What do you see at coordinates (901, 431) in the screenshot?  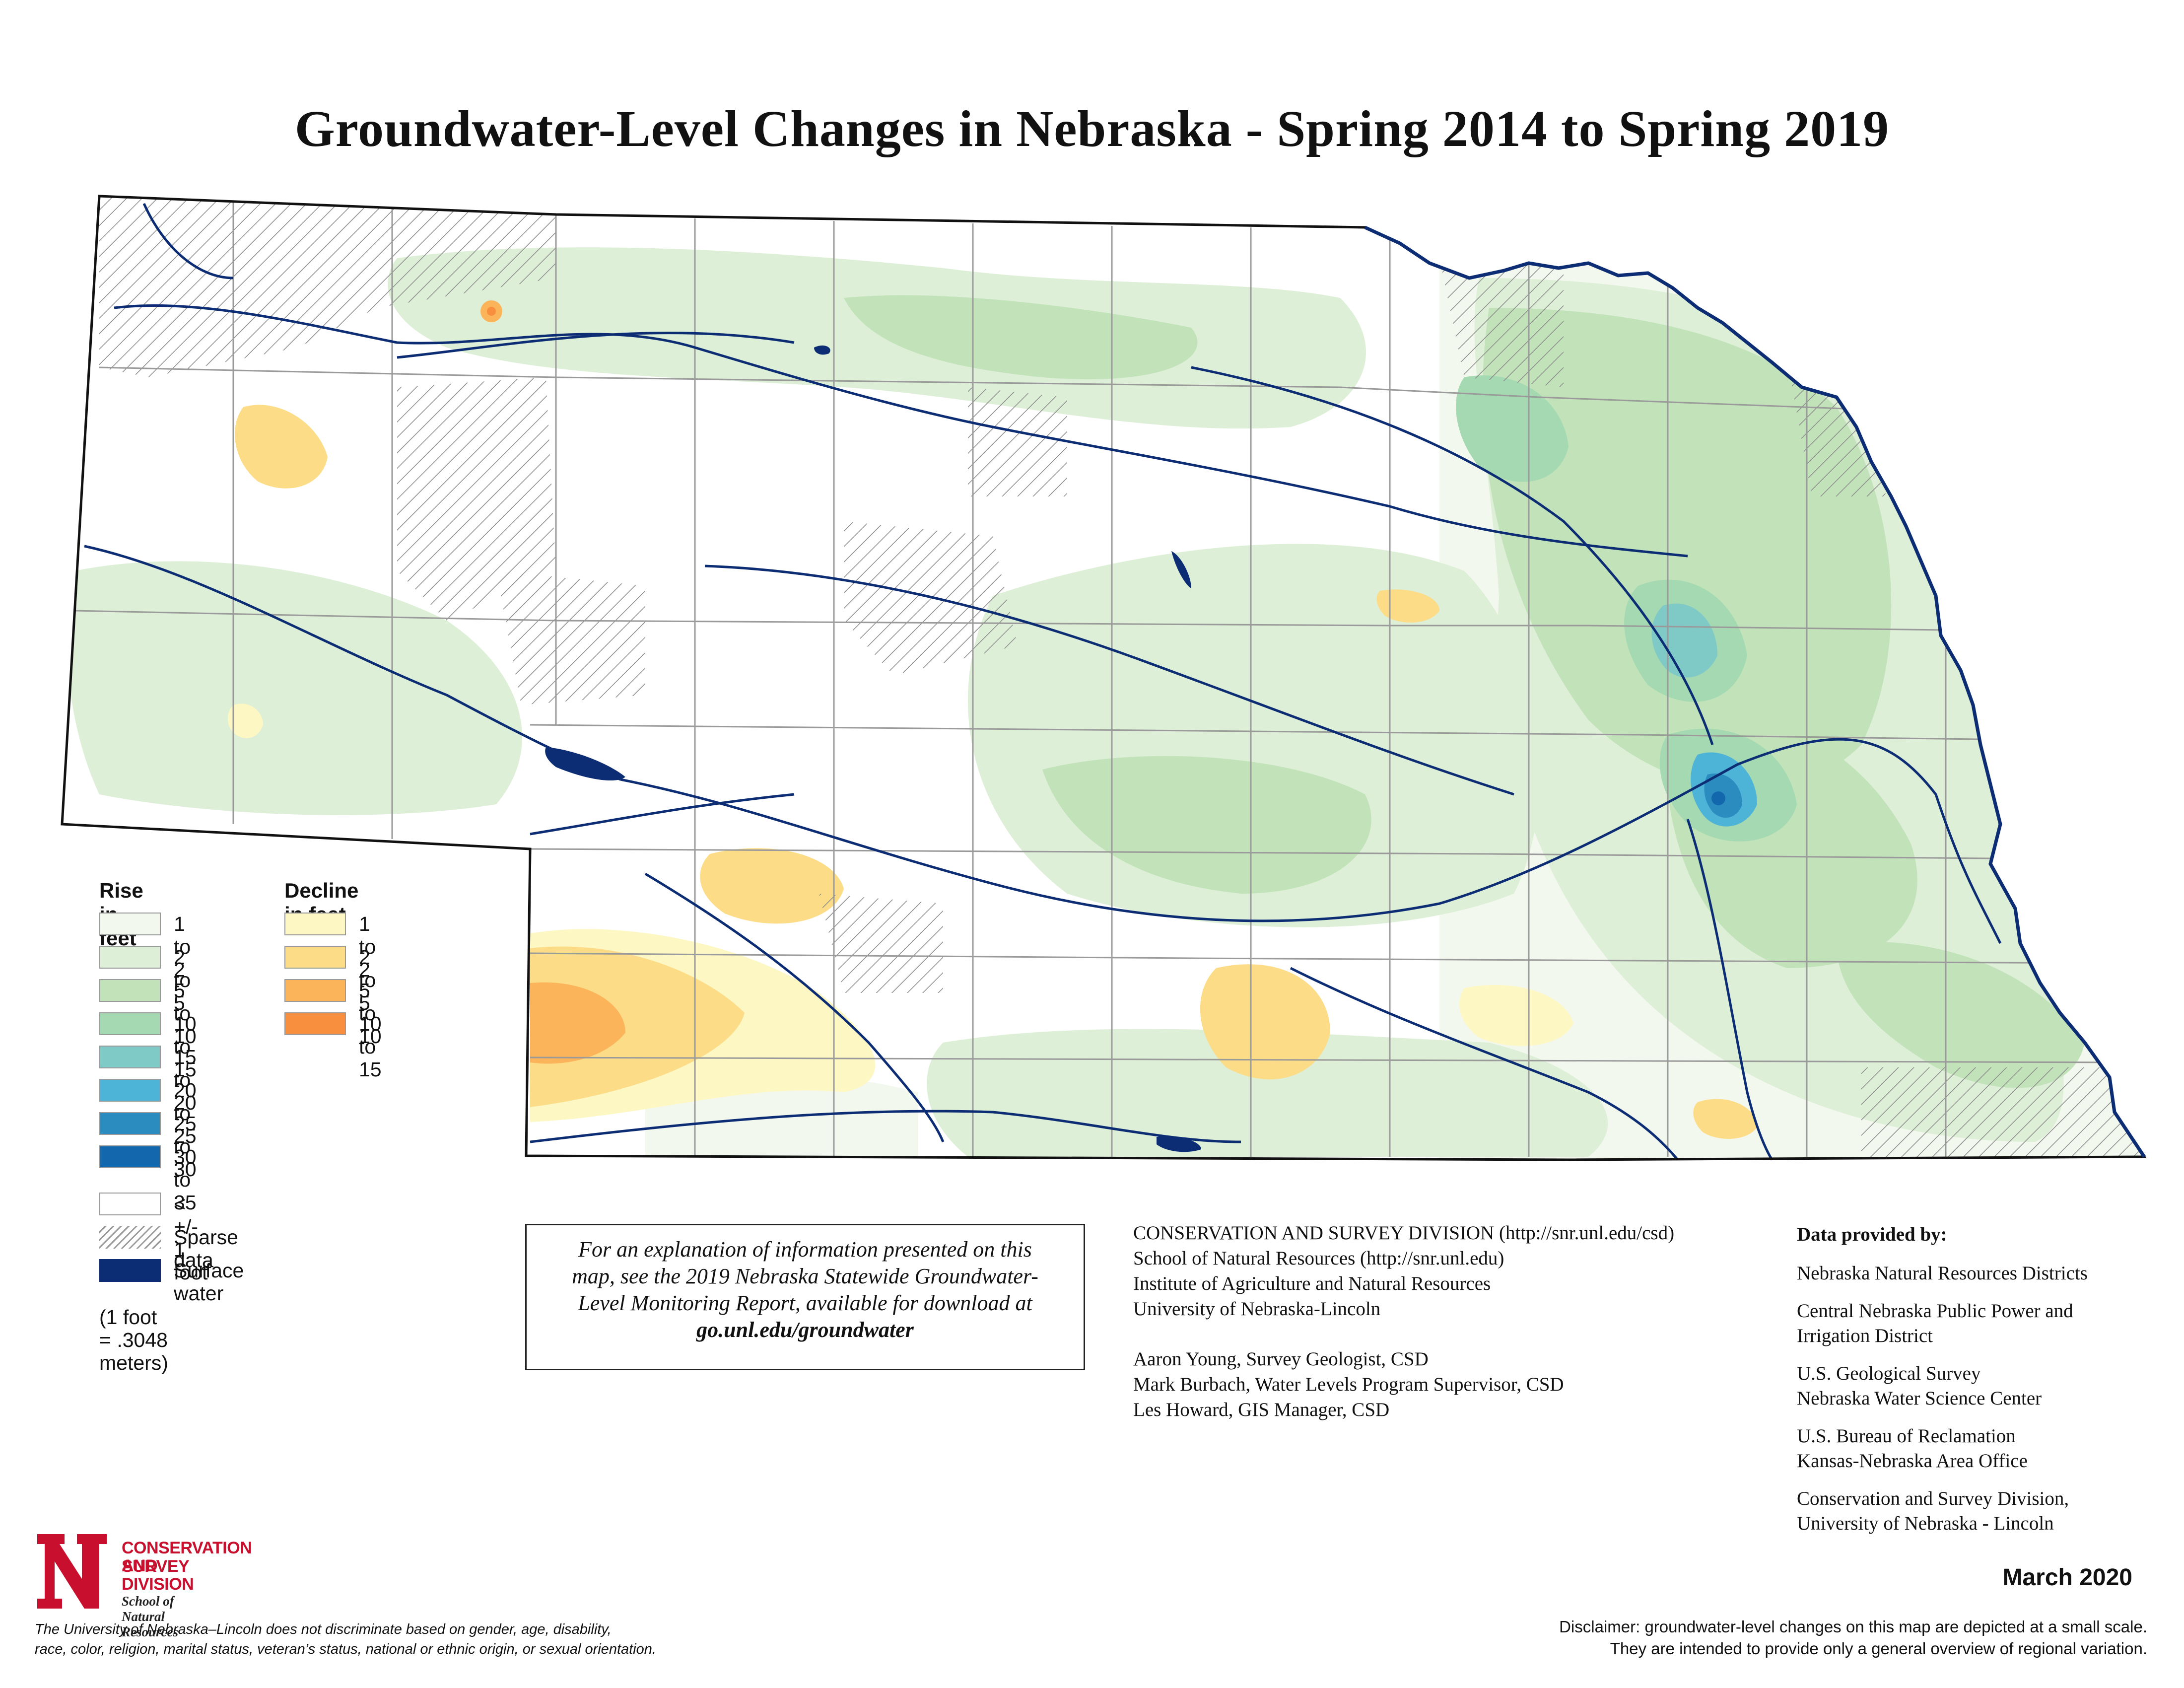 I see `niobrara-river` at bounding box center [901, 431].